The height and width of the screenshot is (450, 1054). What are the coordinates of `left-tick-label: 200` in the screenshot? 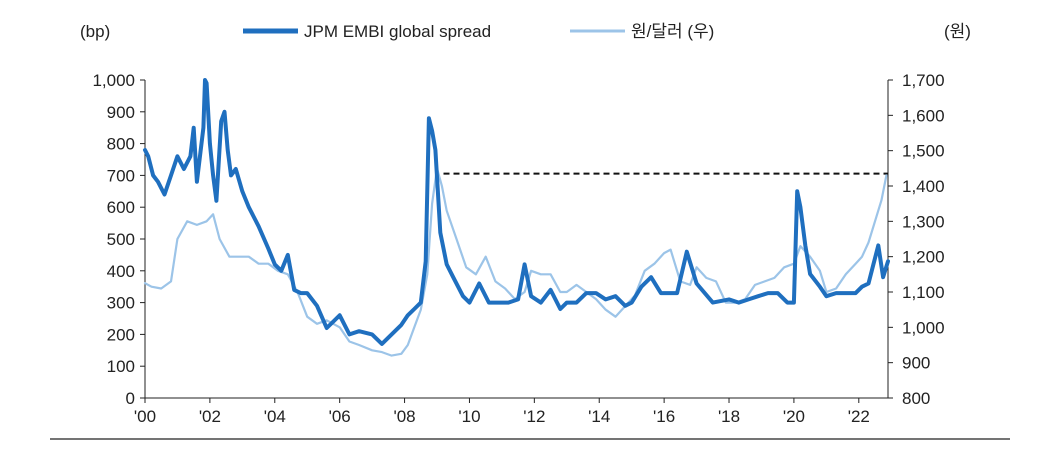 It's located at (121, 334).